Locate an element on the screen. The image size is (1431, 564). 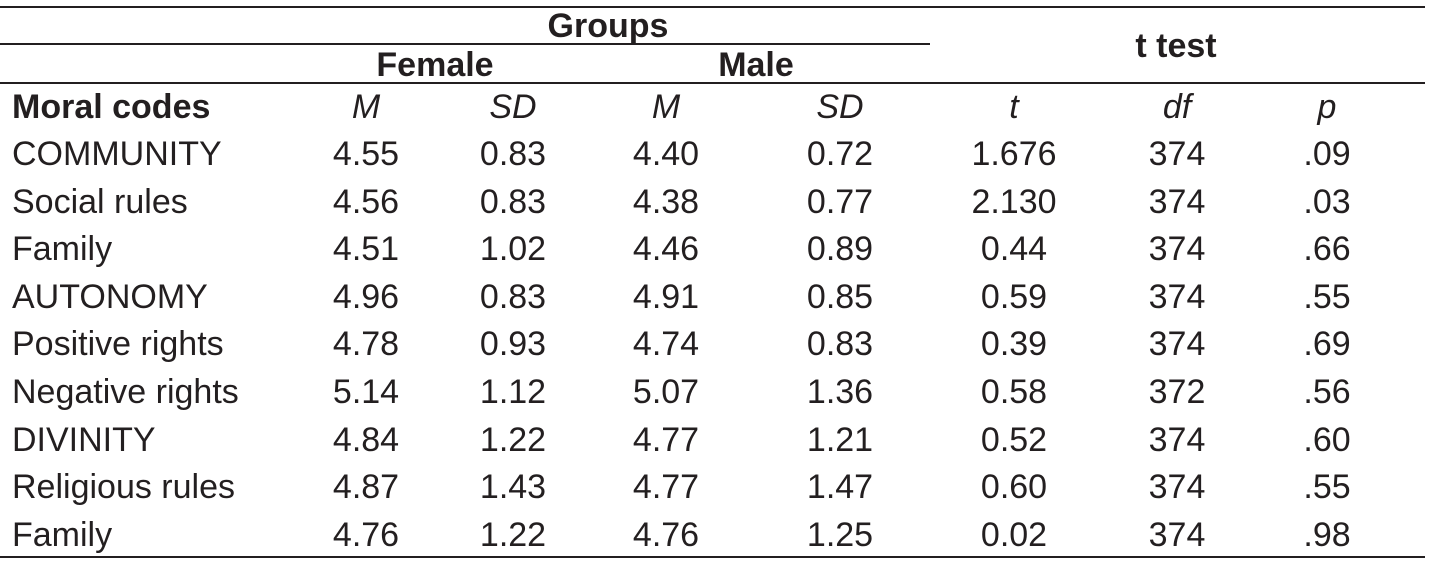
male-sd: 0.77 is located at coordinates (840, 201).